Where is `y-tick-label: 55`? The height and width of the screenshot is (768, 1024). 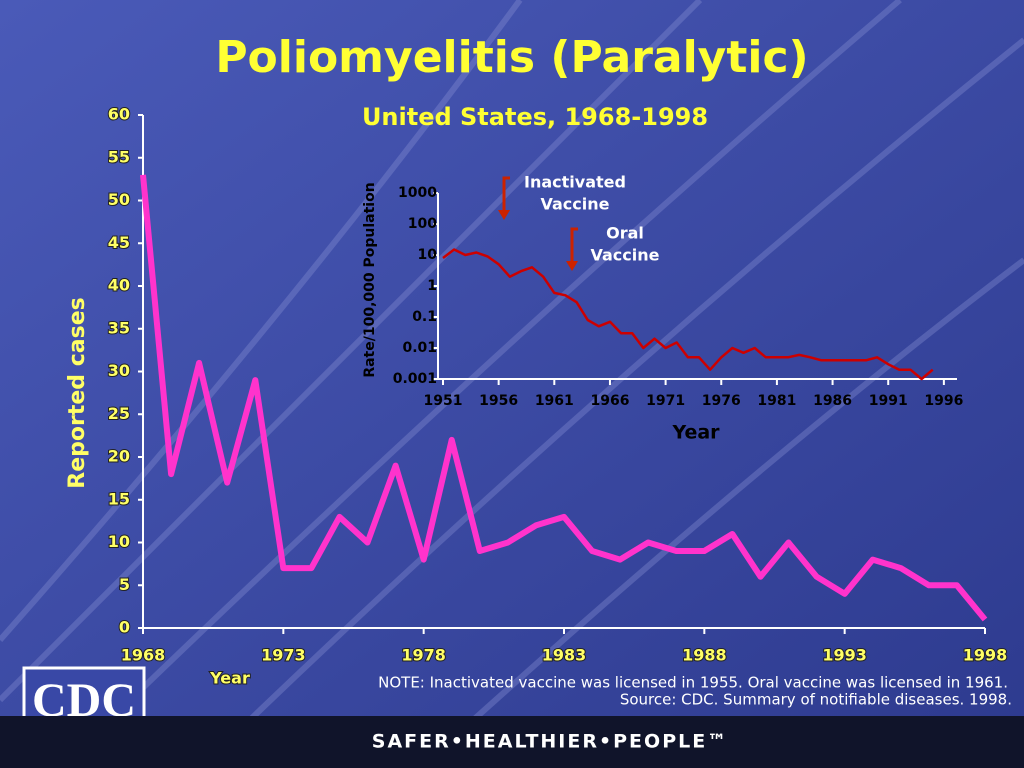 y-tick-label: 55 is located at coordinates (119, 156).